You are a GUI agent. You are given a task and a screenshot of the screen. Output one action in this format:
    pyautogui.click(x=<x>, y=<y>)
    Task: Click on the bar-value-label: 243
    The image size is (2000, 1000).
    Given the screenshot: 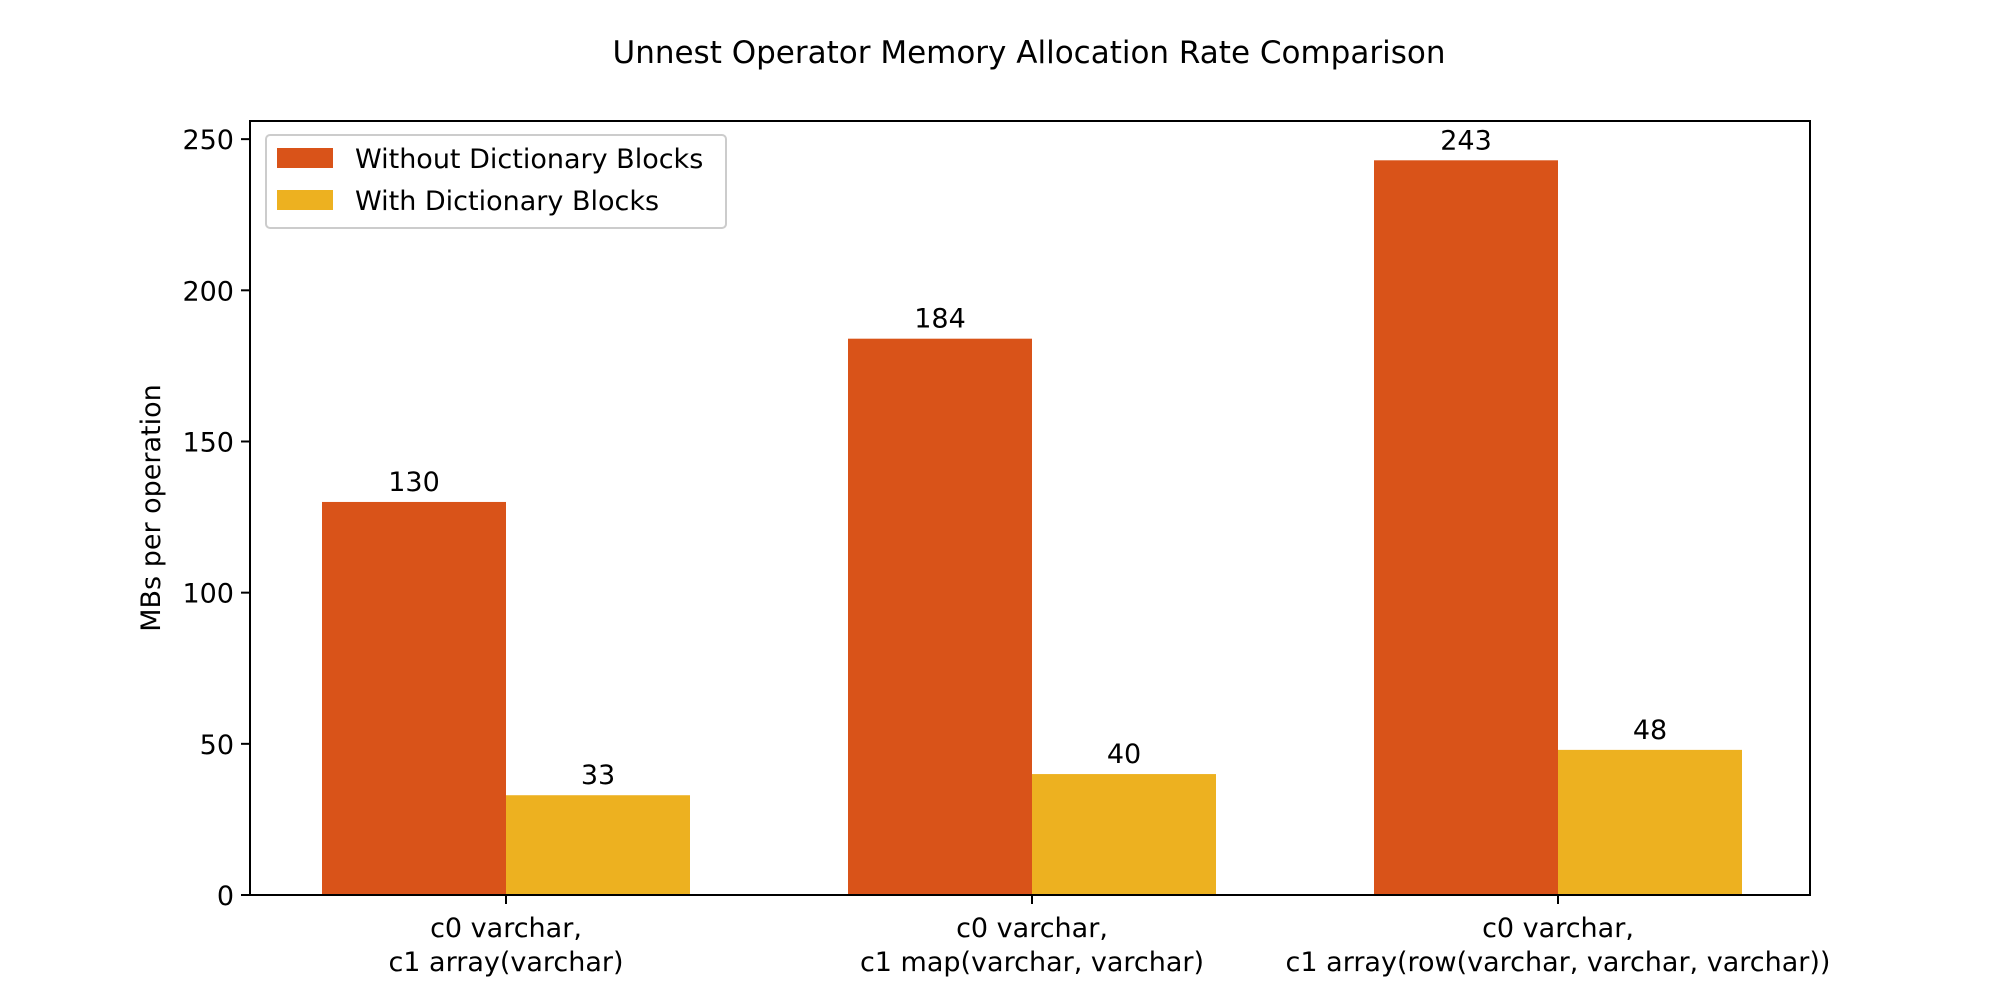 What is the action you would take?
    pyautogui.click(x=1466, y=140)
    